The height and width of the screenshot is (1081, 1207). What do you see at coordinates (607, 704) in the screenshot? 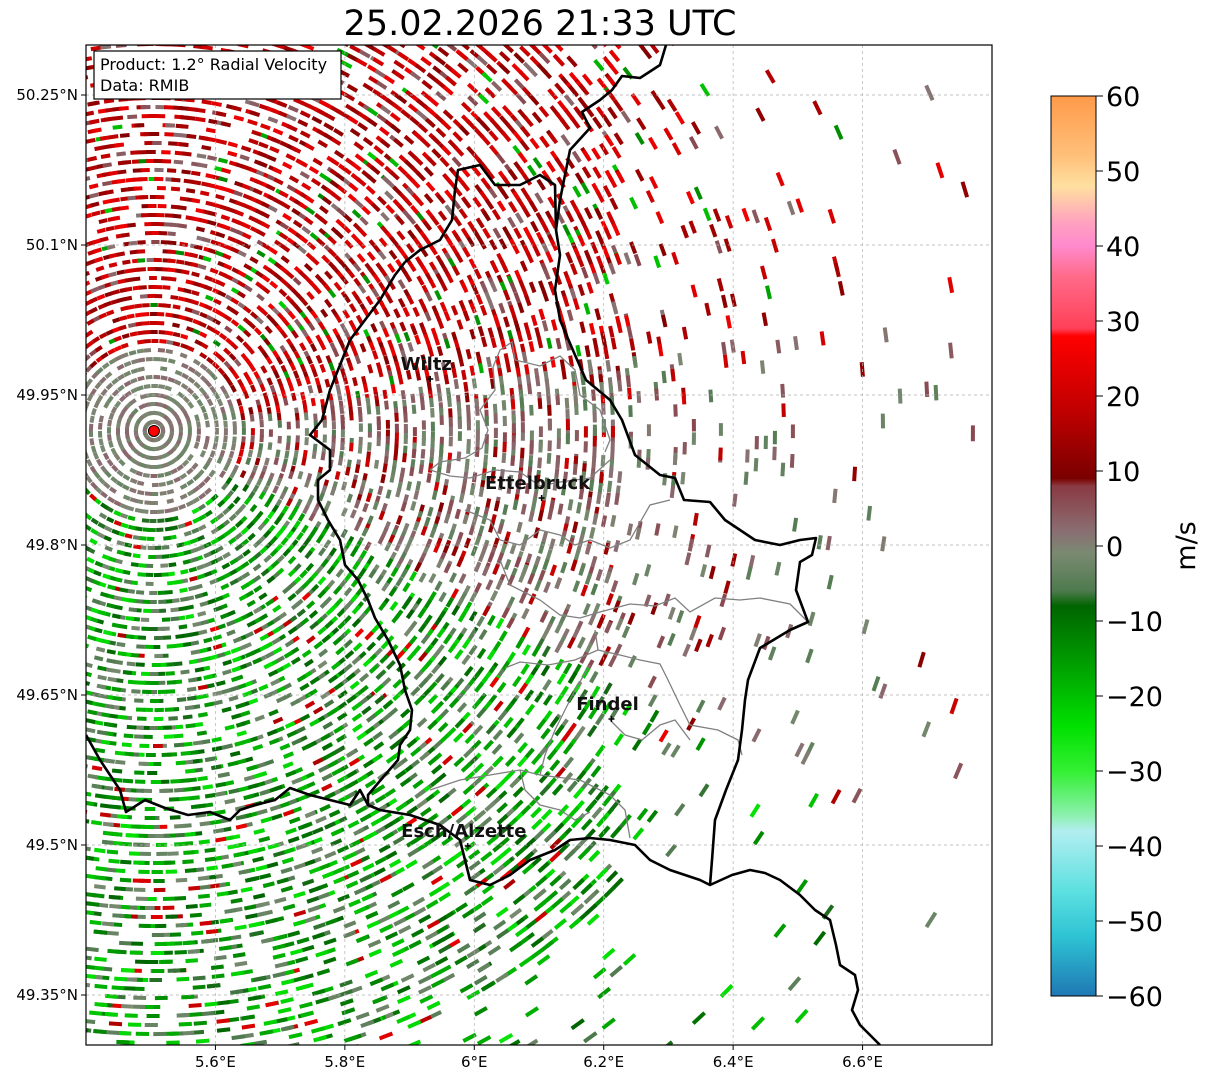
I see `city-label-2: Findel` at bounding box center [607, 704].